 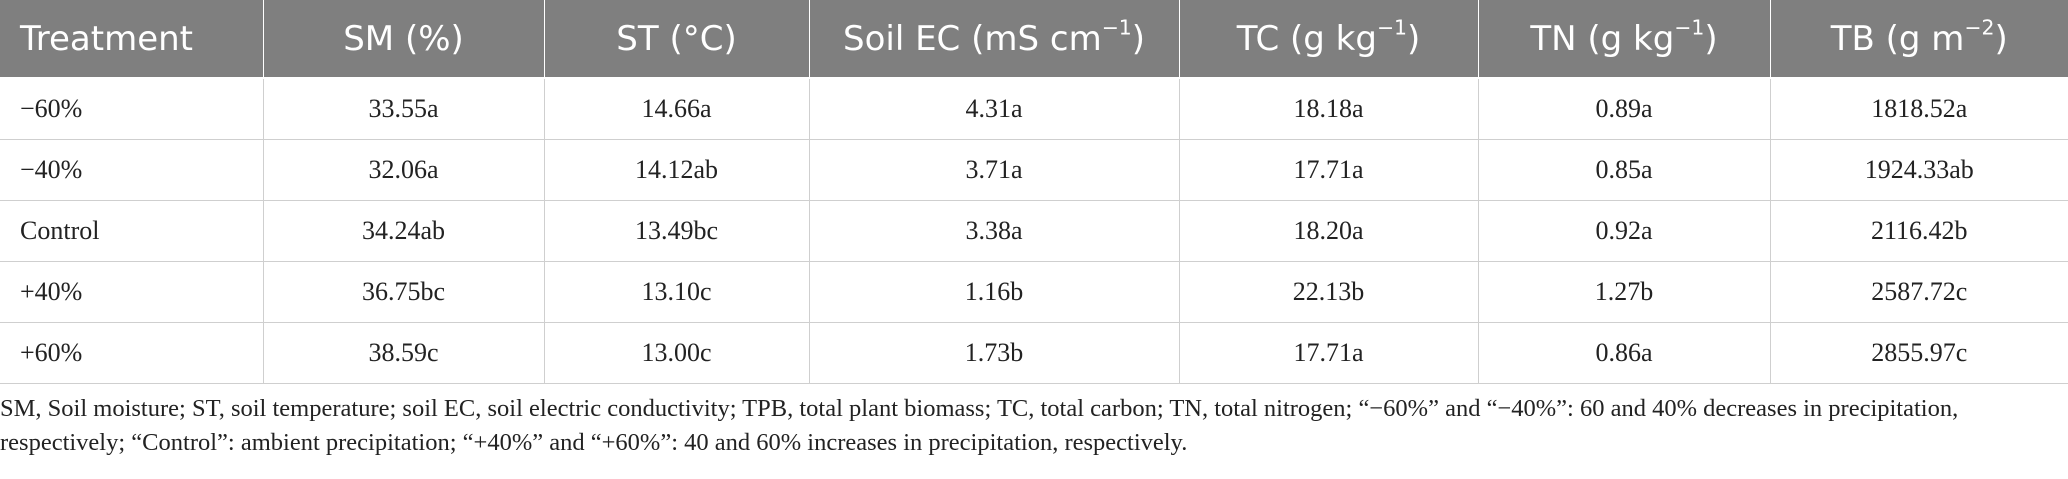 What do you see at coordinates (1329, 39) in the screenshot?
I see `header-tc: TC (g kg−1)` at bounding box center [1329, 39].